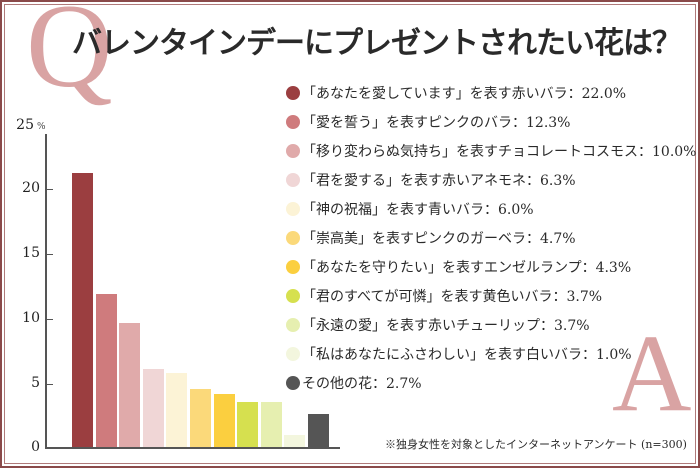 This screenshot has width=700, height=468. I want to click on legend-label: その他の花：2.7%, so click(362, 383).